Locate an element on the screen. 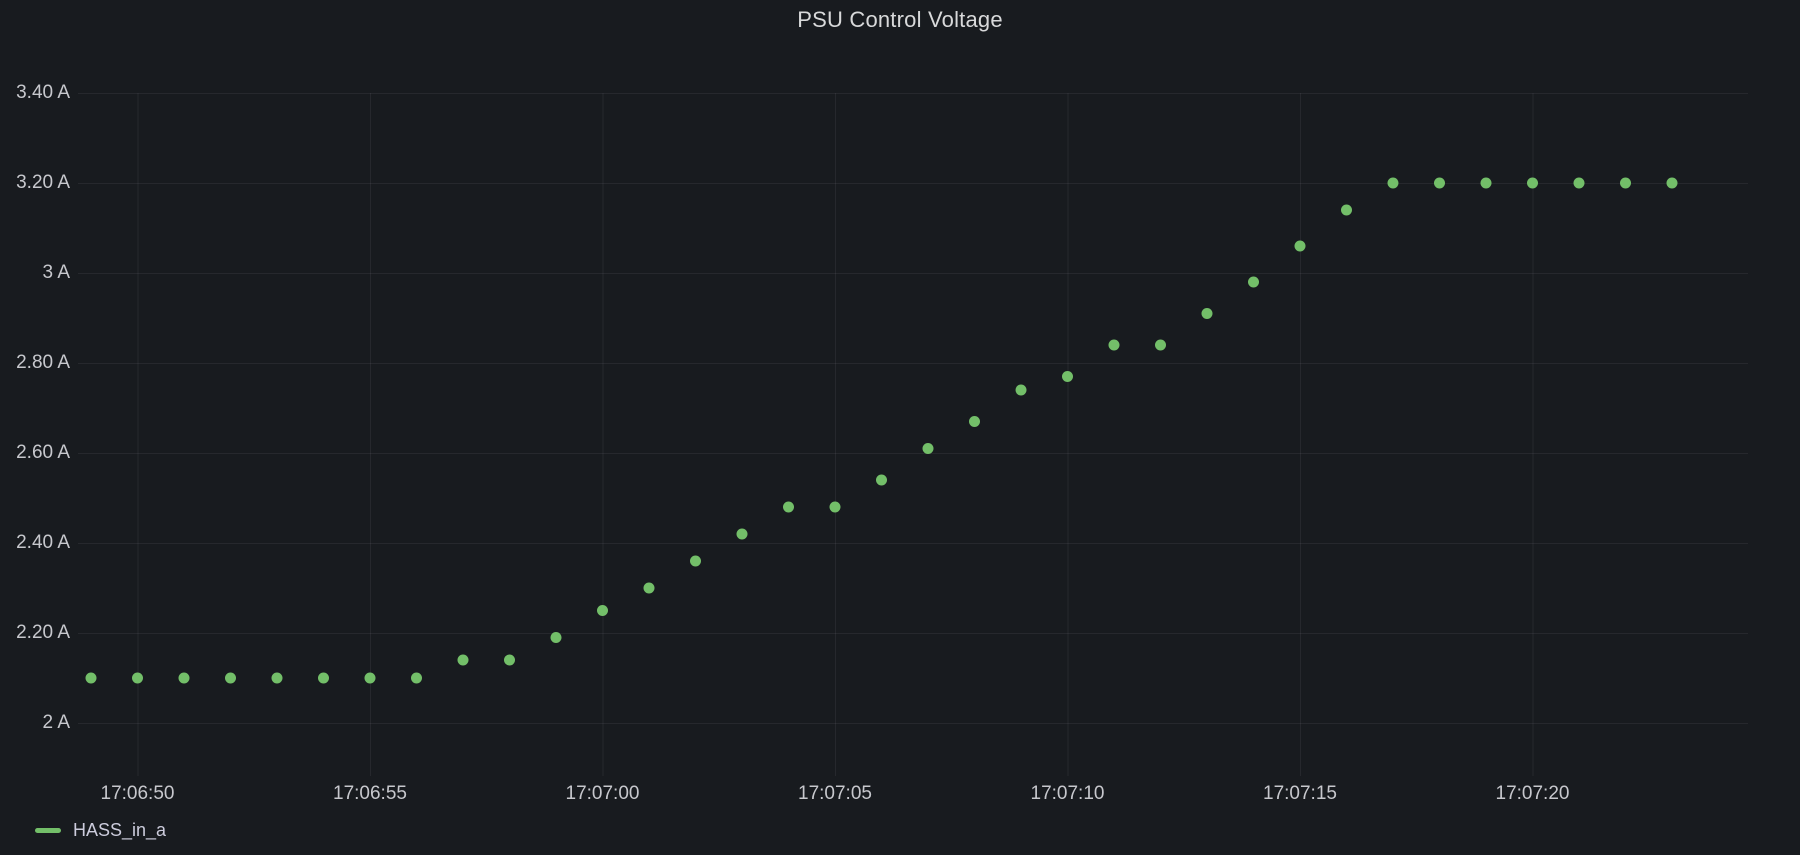 Image resolution: width=1800 pixels, height=855 pixels. legend-series-swatch is located at coordinates (48, 830).